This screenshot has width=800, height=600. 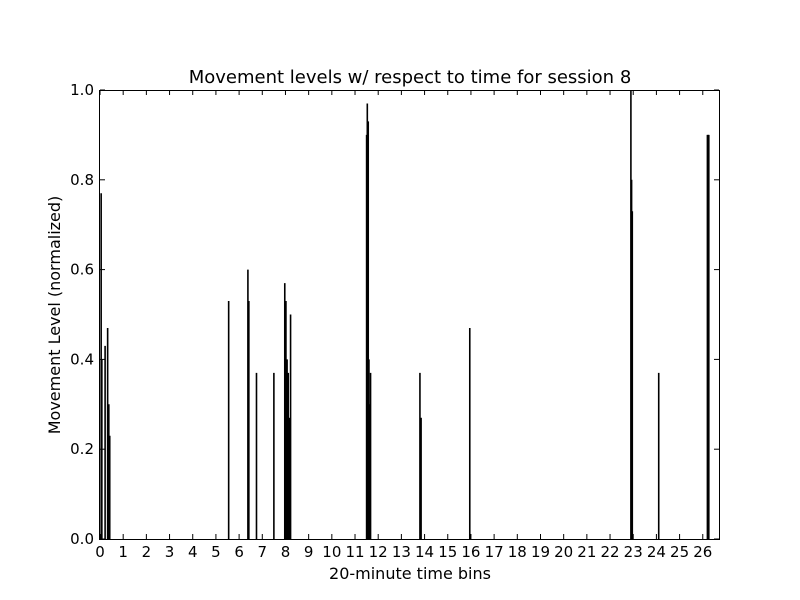 I want to click on x-tick-label: 19, so click(x=540, y=552).